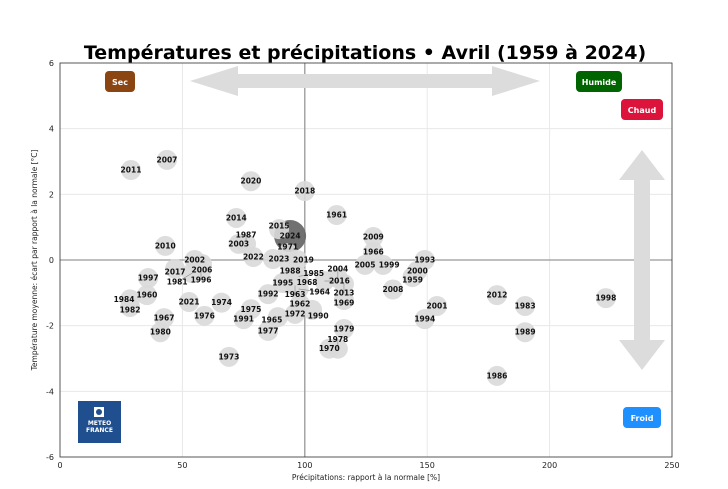 The height and width of the screenshot is (489, 728). I want to click on badge-dry: Sec, so click(120, 81).